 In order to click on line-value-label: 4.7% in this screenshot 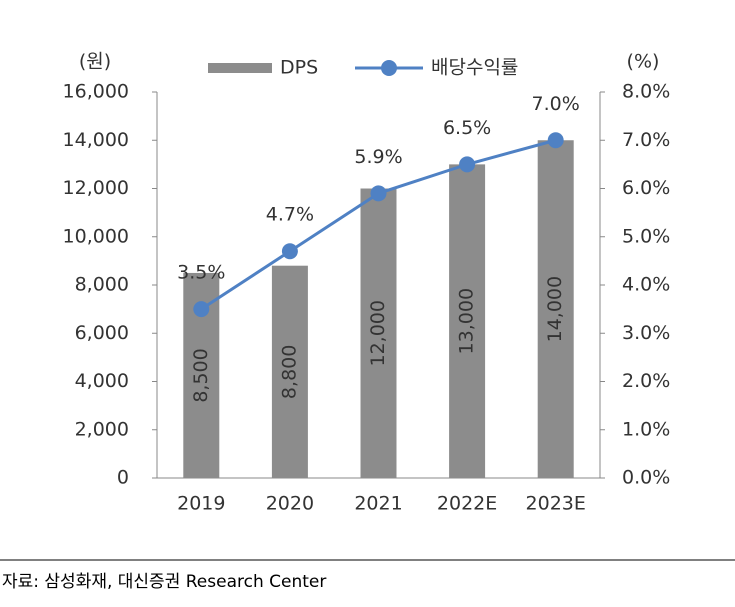, I will do `click(290, 215)`.